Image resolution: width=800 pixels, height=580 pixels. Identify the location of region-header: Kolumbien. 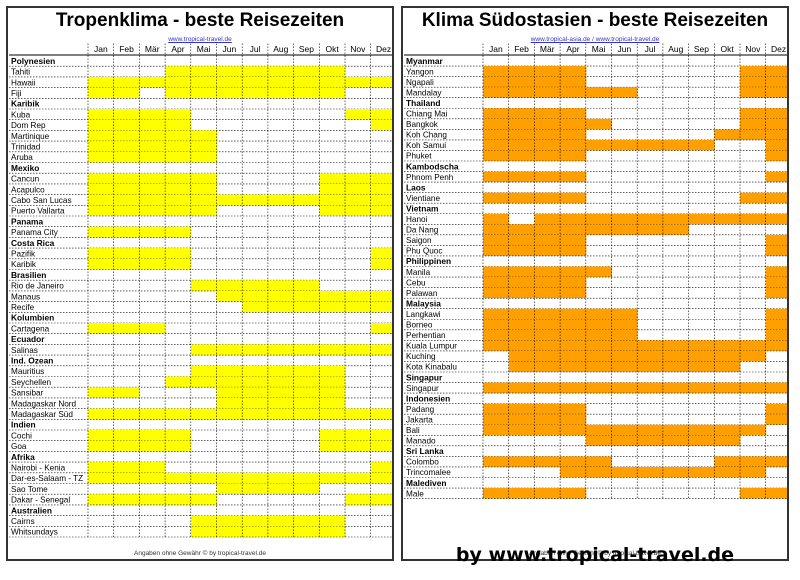
(32, 318).